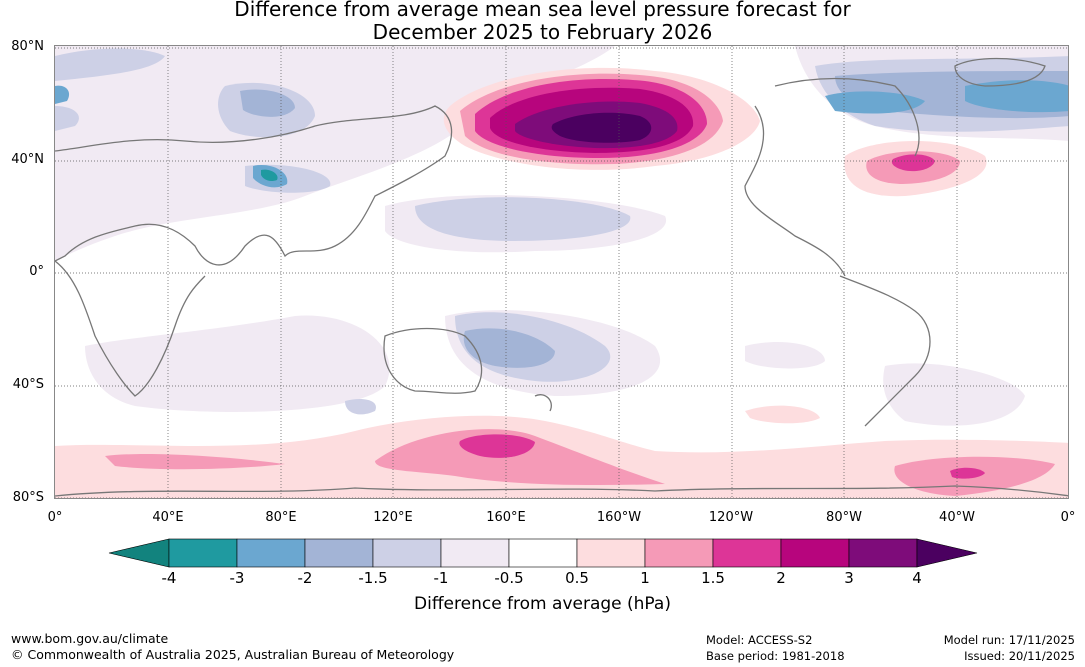 Image resolution: width=1085 pixels, height=667 pixels. I want to click on arctic-atlantic-low, so click(561, 97).